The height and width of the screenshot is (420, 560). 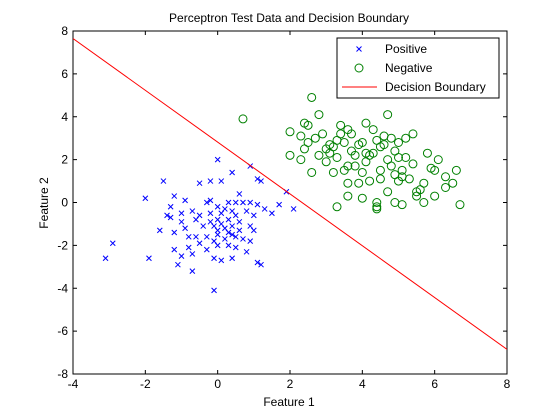 I want to click on legend-entry-label: Decision Boundary, so click(x=435, y=87).